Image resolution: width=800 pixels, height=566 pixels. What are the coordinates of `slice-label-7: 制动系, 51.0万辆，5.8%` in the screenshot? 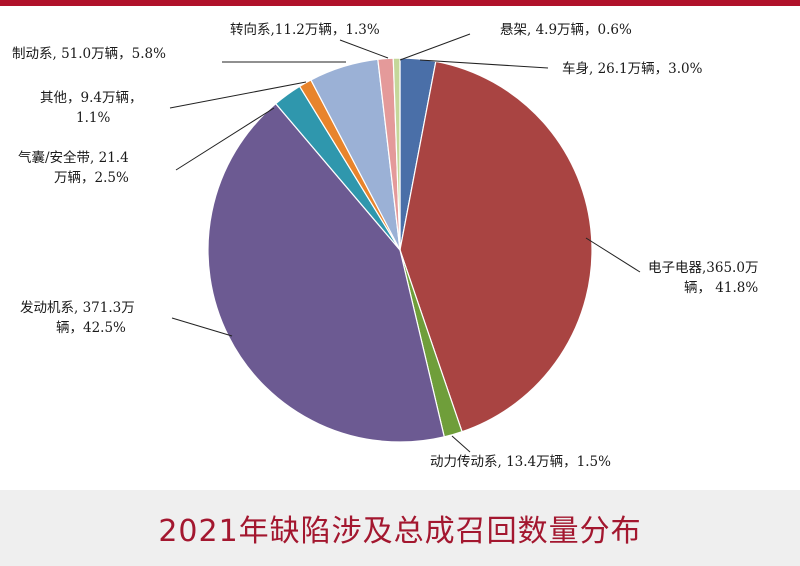 It's located at (89, 54).